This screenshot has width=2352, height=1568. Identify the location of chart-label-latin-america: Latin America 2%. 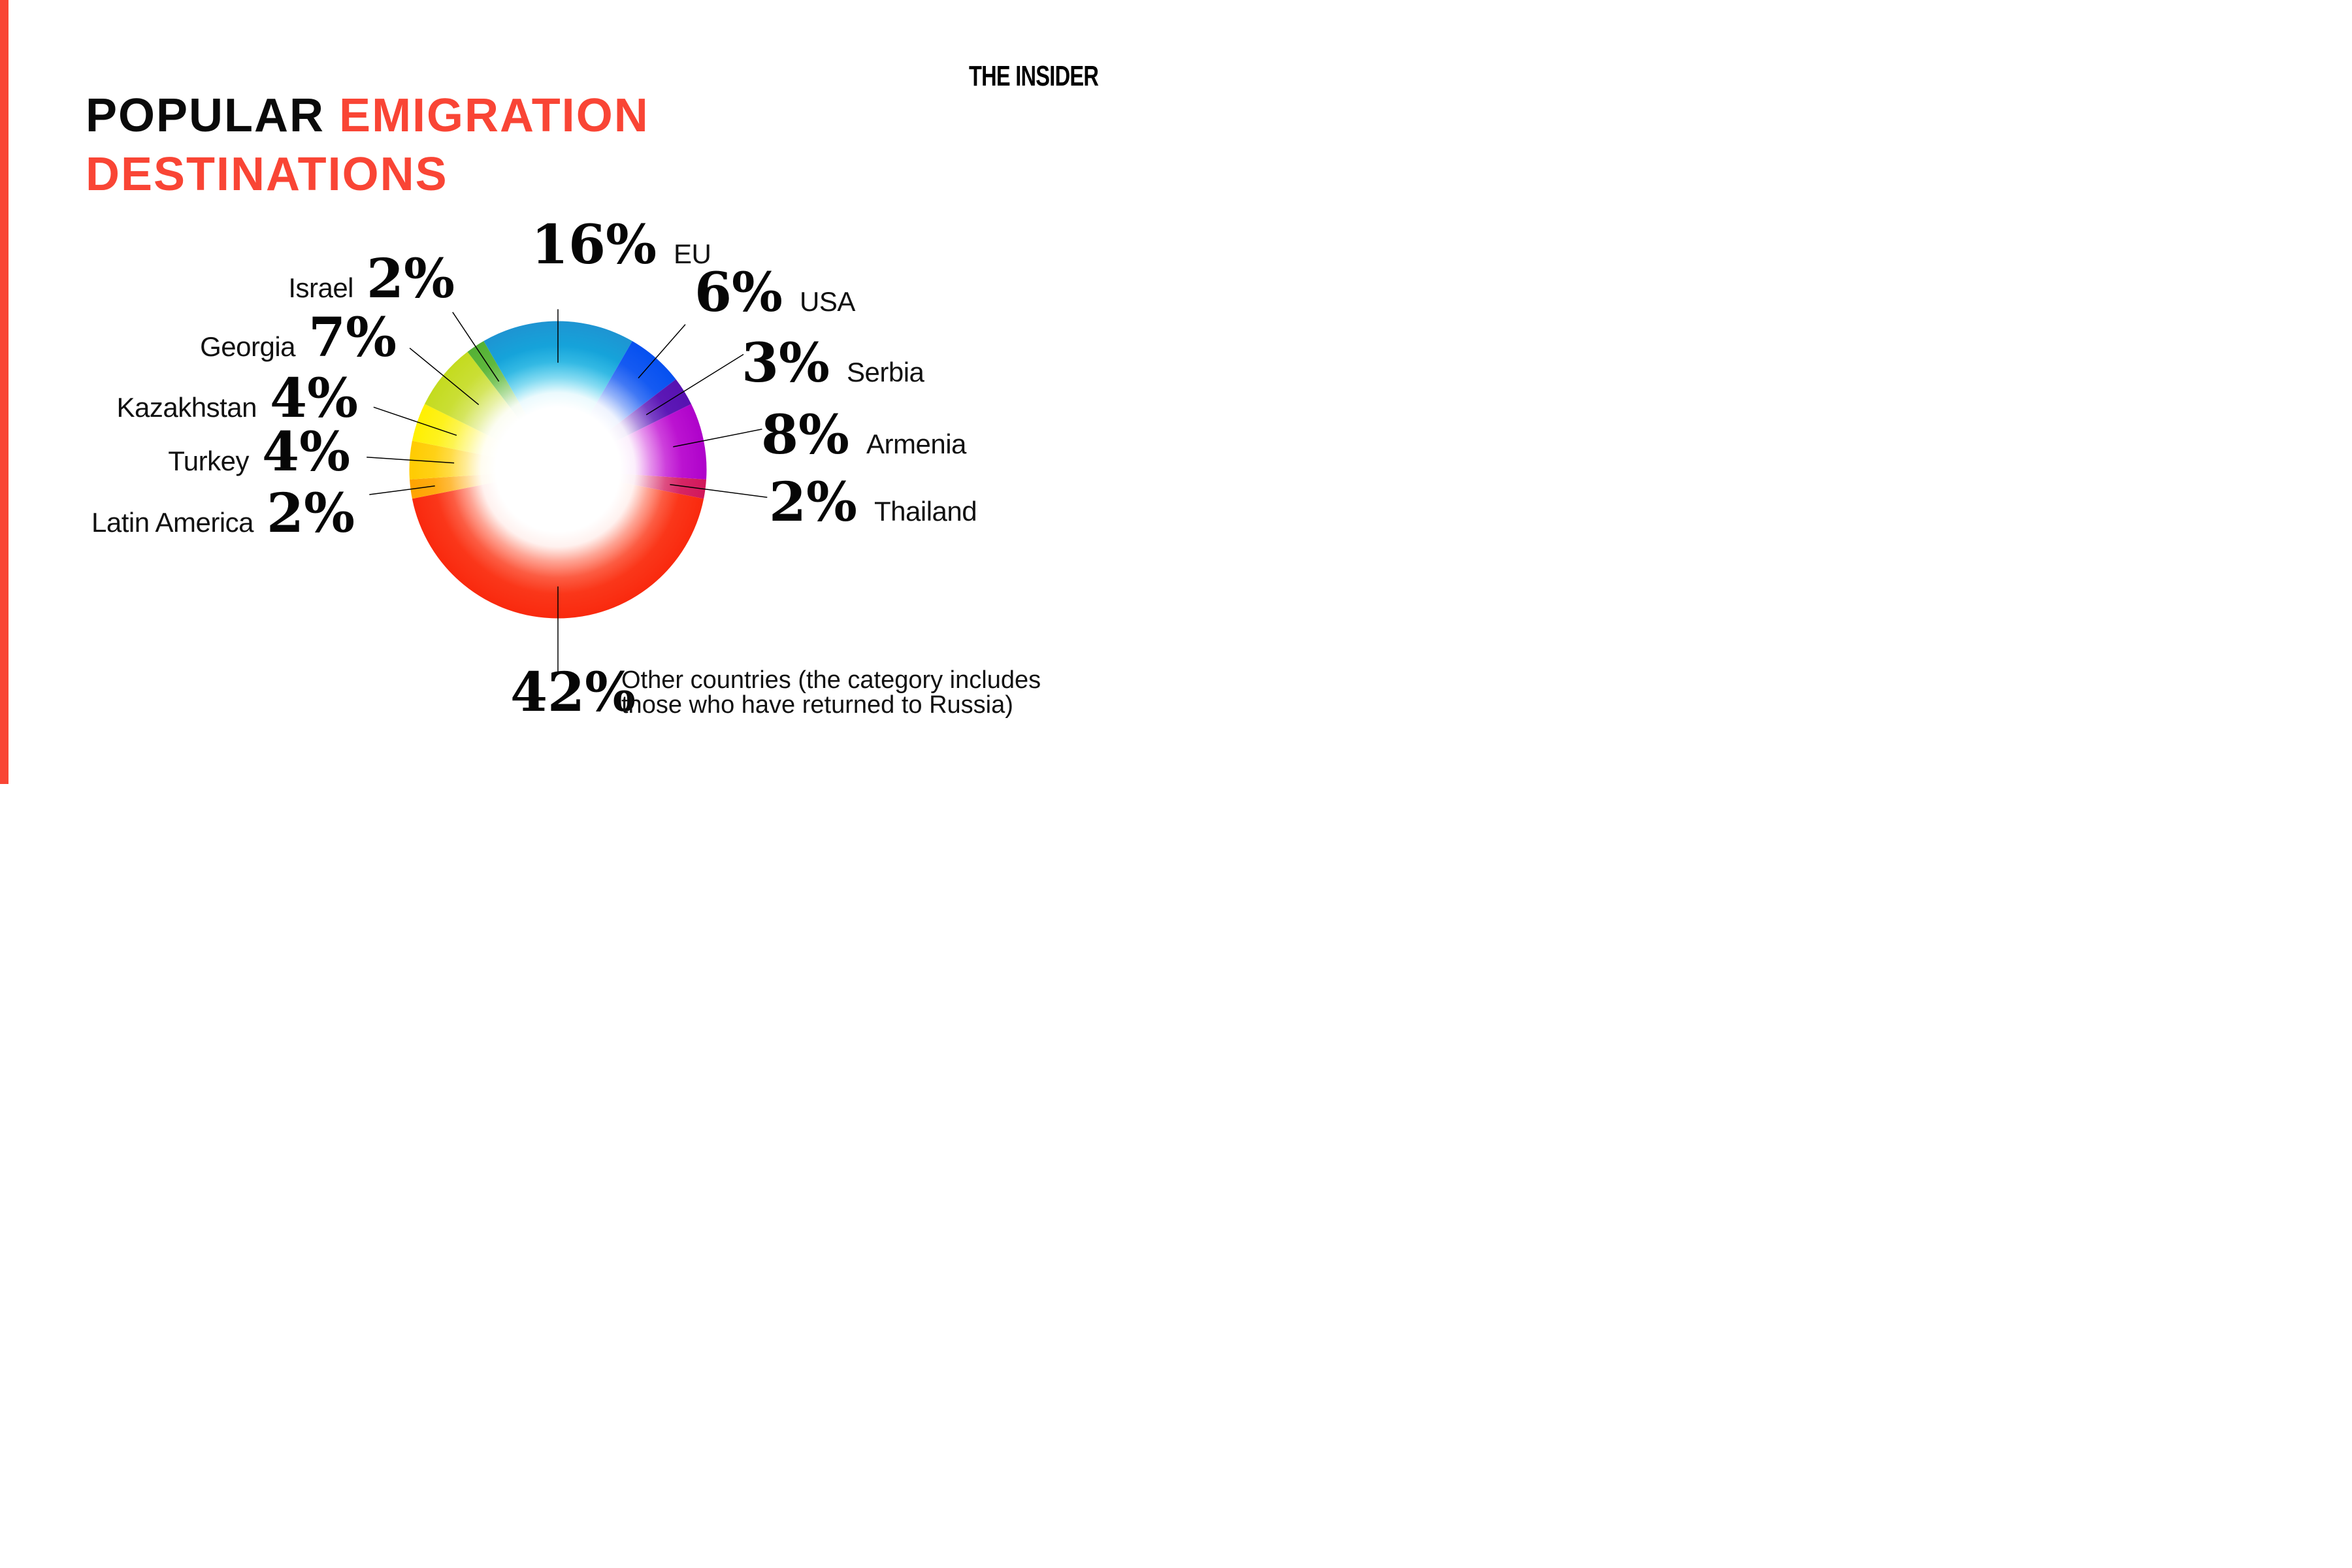
(223, 513).